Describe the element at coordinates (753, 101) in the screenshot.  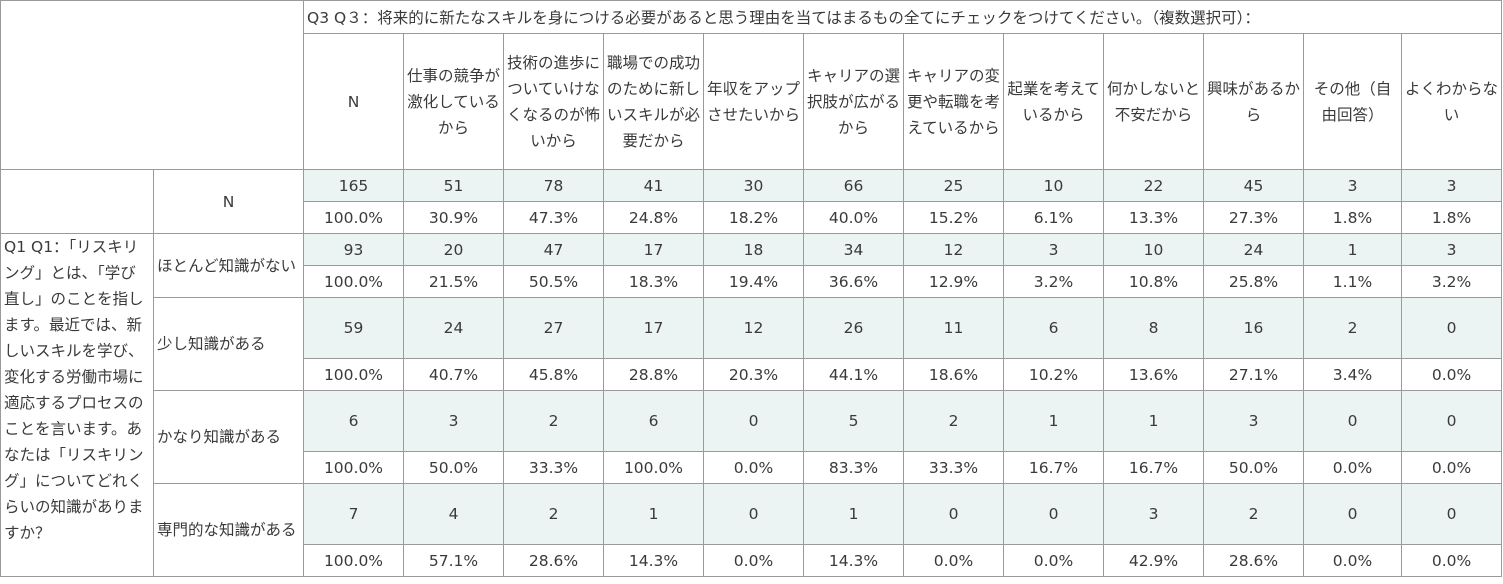
I see `column-header: 年収をアップさせたいから` at that location.